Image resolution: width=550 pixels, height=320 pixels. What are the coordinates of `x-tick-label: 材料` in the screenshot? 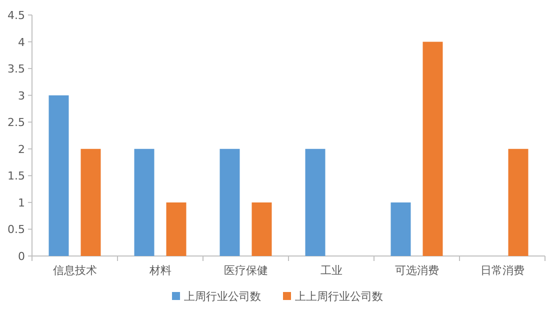 It's located at (160, 270).